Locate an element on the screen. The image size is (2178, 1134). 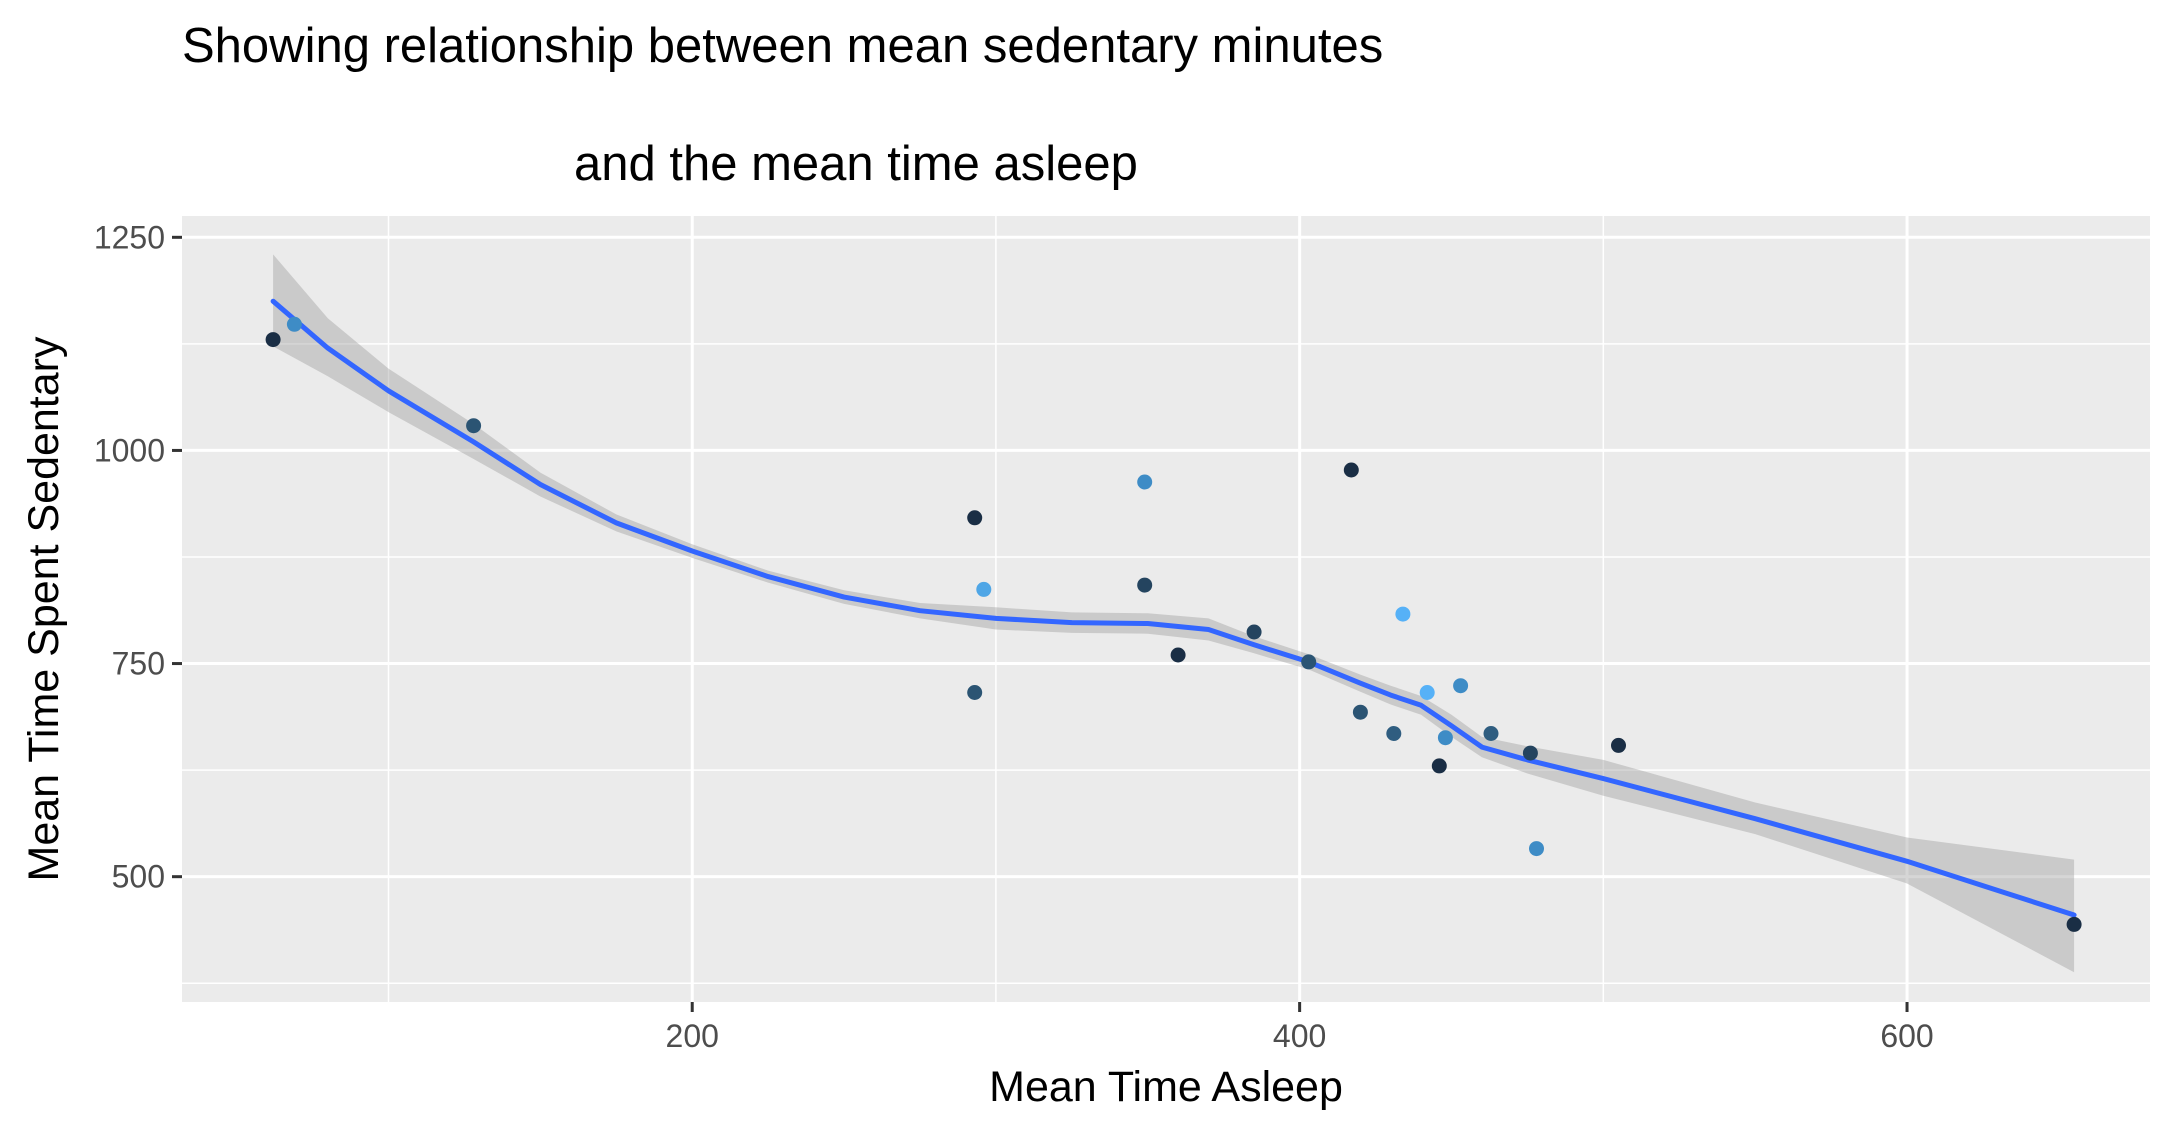
y-axis-title: Mean Time Spent Sedentary is located at coordinates (44, 608).